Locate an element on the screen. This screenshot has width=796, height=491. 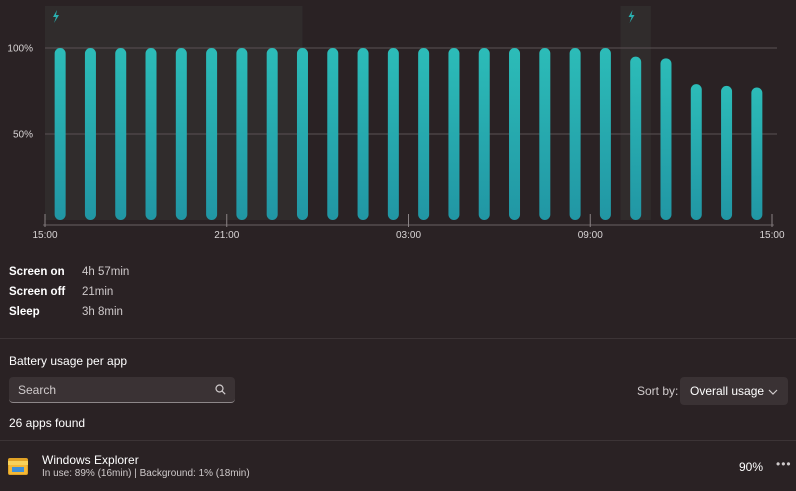
stat-row-sleep: Sleep 3h 8min is located at coordinates (69, 312).